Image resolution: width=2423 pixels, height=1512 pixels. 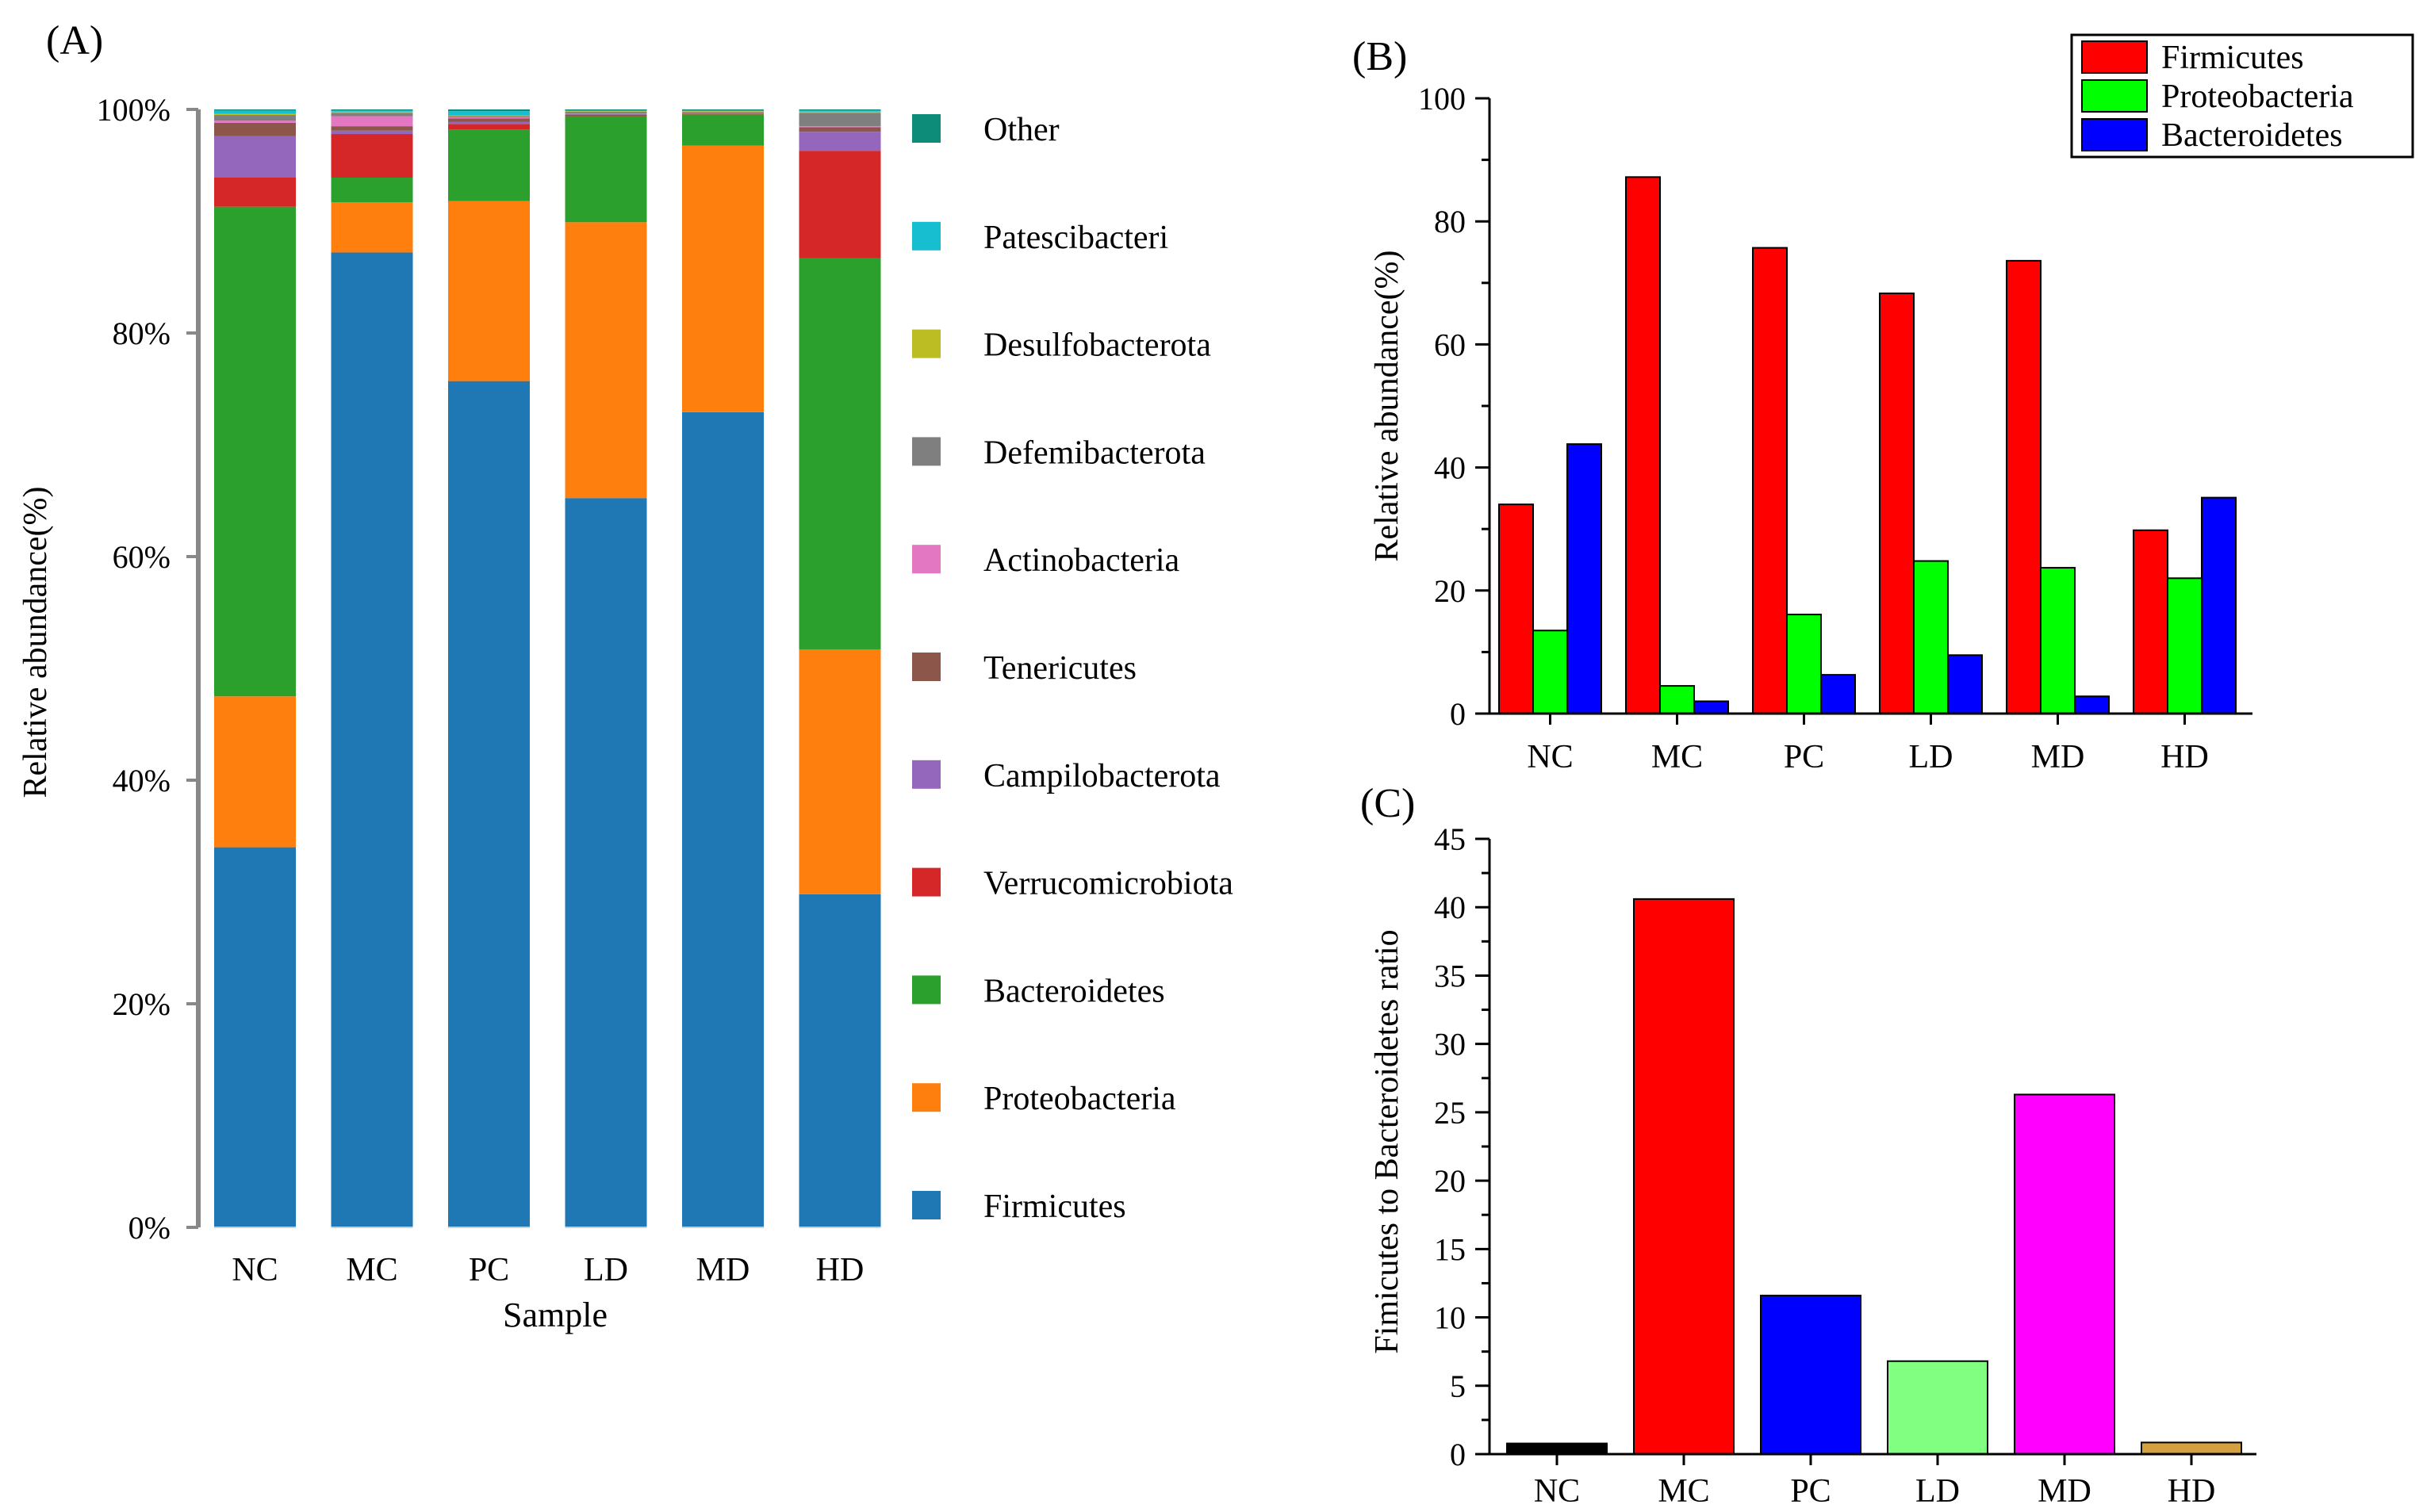 I want to click on panel-b-x-tick-label: NC, so click(x=1550, y=757).